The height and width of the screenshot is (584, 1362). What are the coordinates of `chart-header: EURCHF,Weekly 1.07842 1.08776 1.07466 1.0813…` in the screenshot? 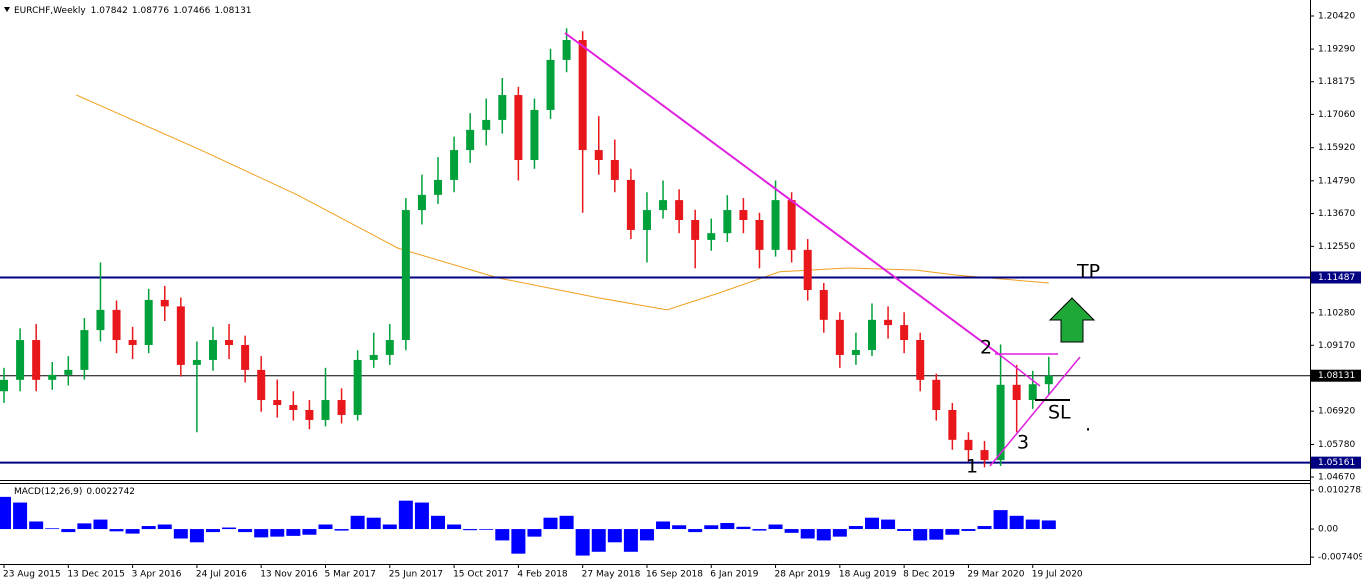 It's located at (133, 11).